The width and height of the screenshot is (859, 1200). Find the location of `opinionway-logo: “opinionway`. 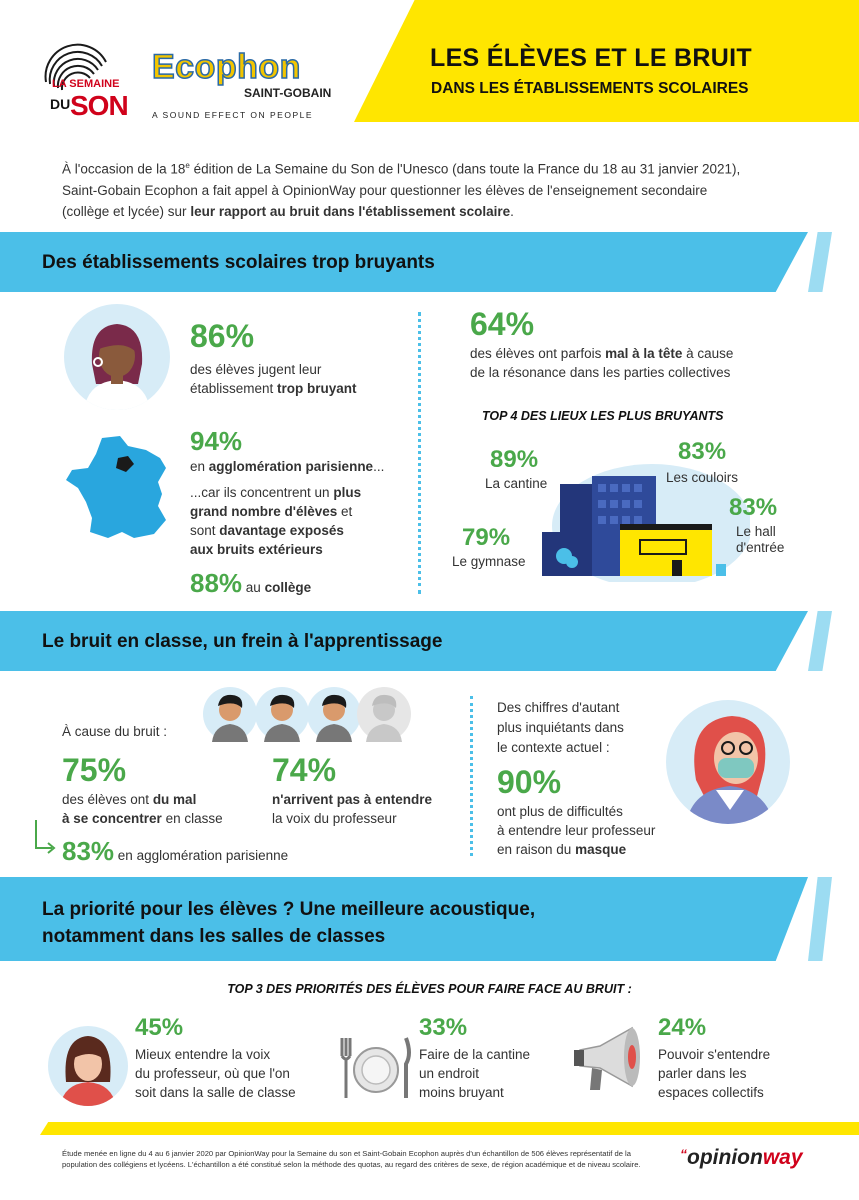

opinionway-logo: “opinionway is located at coordinates (741, 1157).